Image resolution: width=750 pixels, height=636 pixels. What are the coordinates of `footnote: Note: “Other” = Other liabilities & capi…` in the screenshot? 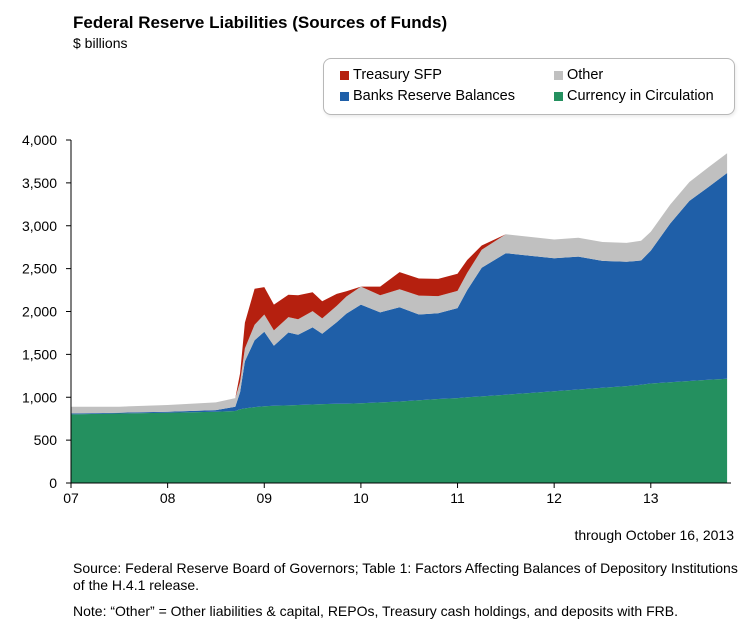 It's located at (375, 611).